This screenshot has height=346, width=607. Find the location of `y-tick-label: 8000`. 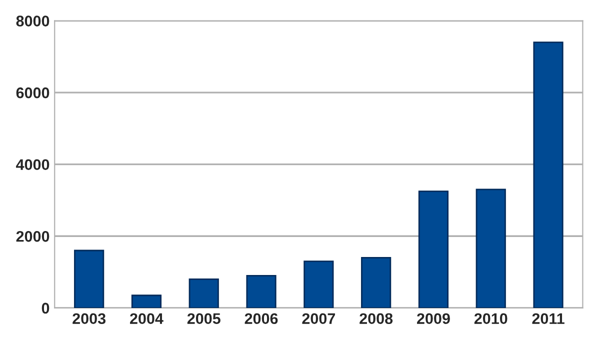

y-tick-label: 8000 is located at coordinates (33, 21).